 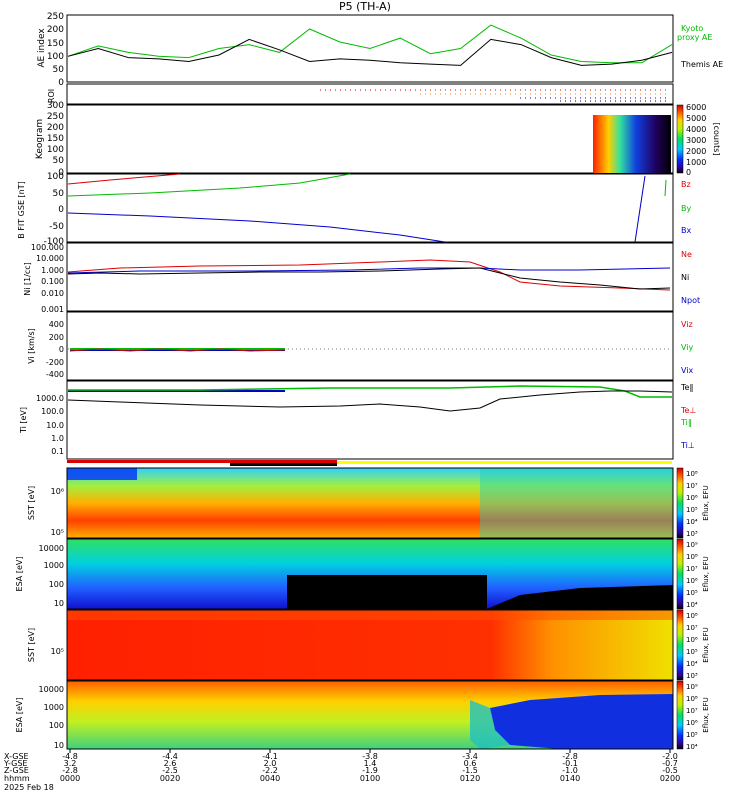 I want to click on velocity-ytick: 400, so click(x=56, y=324).